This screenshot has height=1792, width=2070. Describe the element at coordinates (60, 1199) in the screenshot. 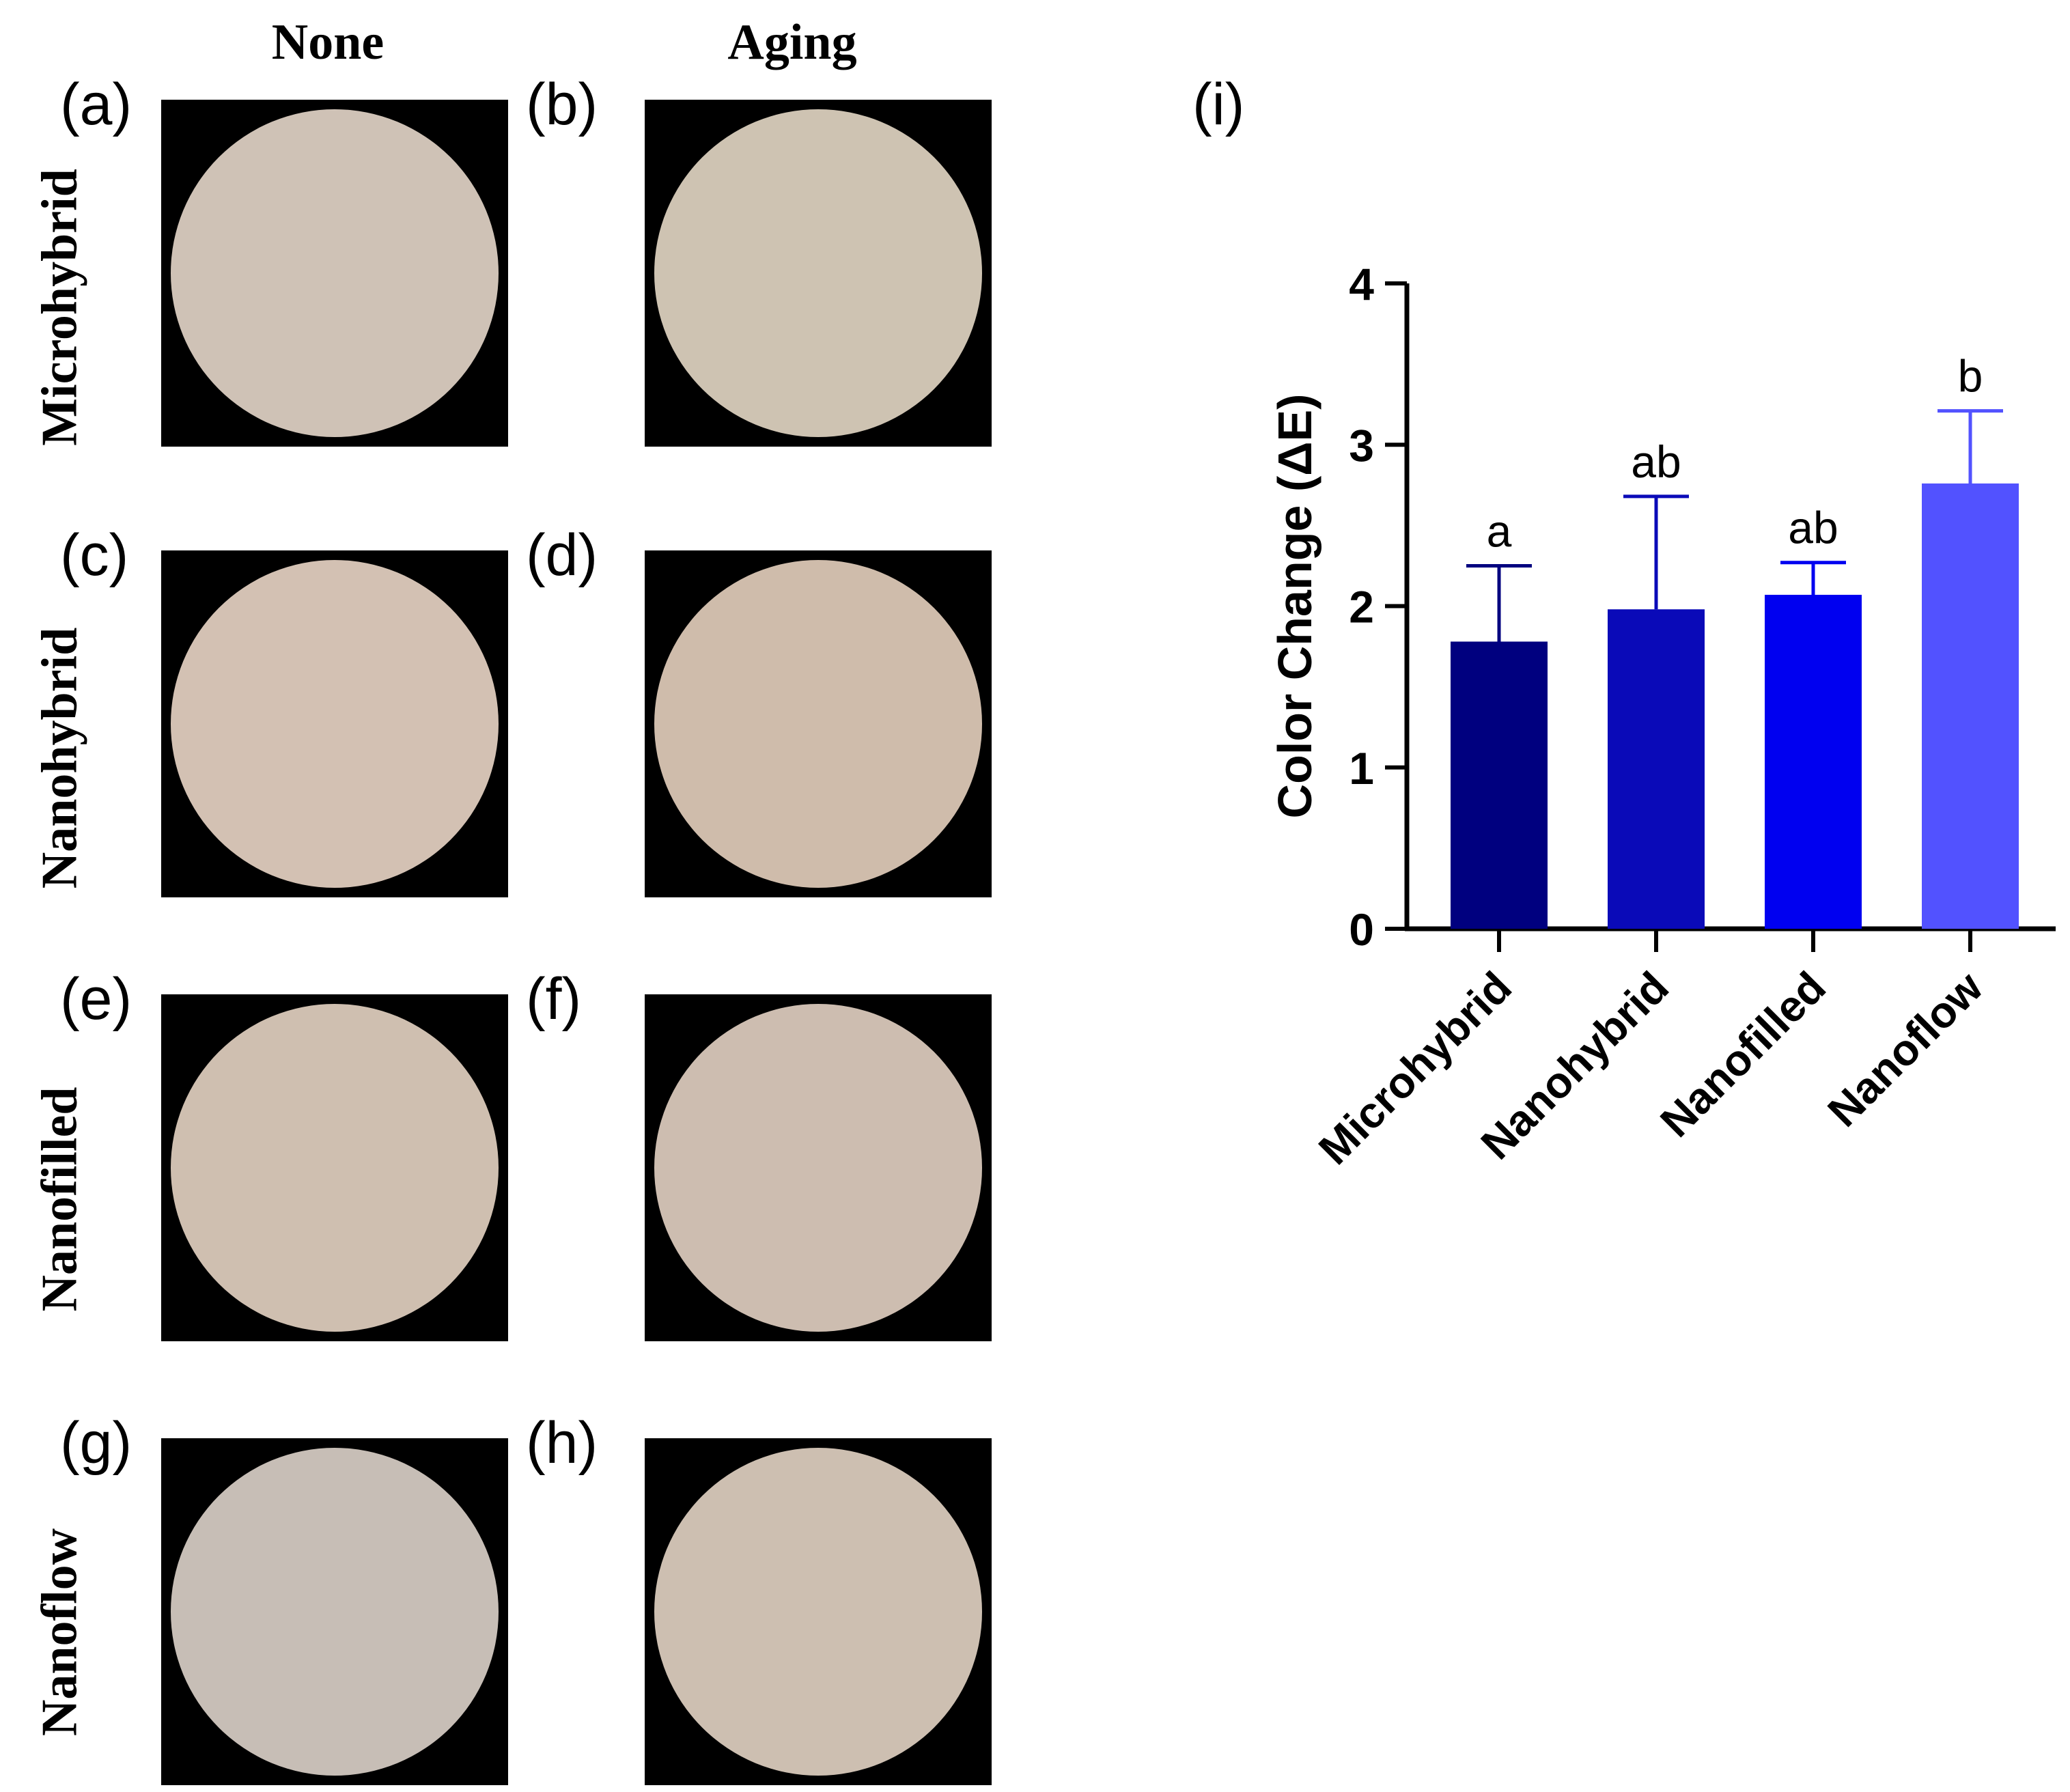

I see `row-label-nanofilled: Nanofilled` at that location.